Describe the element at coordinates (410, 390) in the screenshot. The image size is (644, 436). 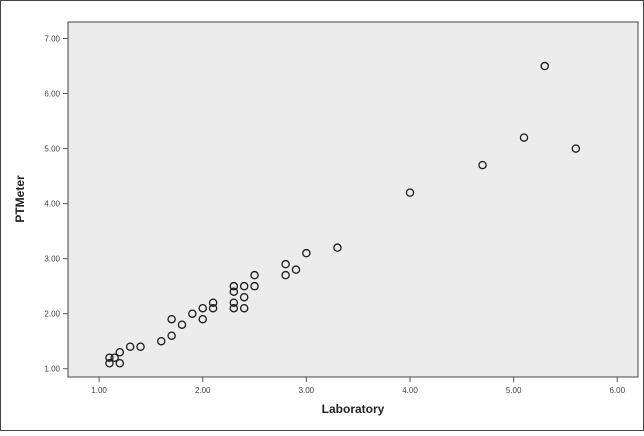
I see `x-tick-label: 4.00` at that location.